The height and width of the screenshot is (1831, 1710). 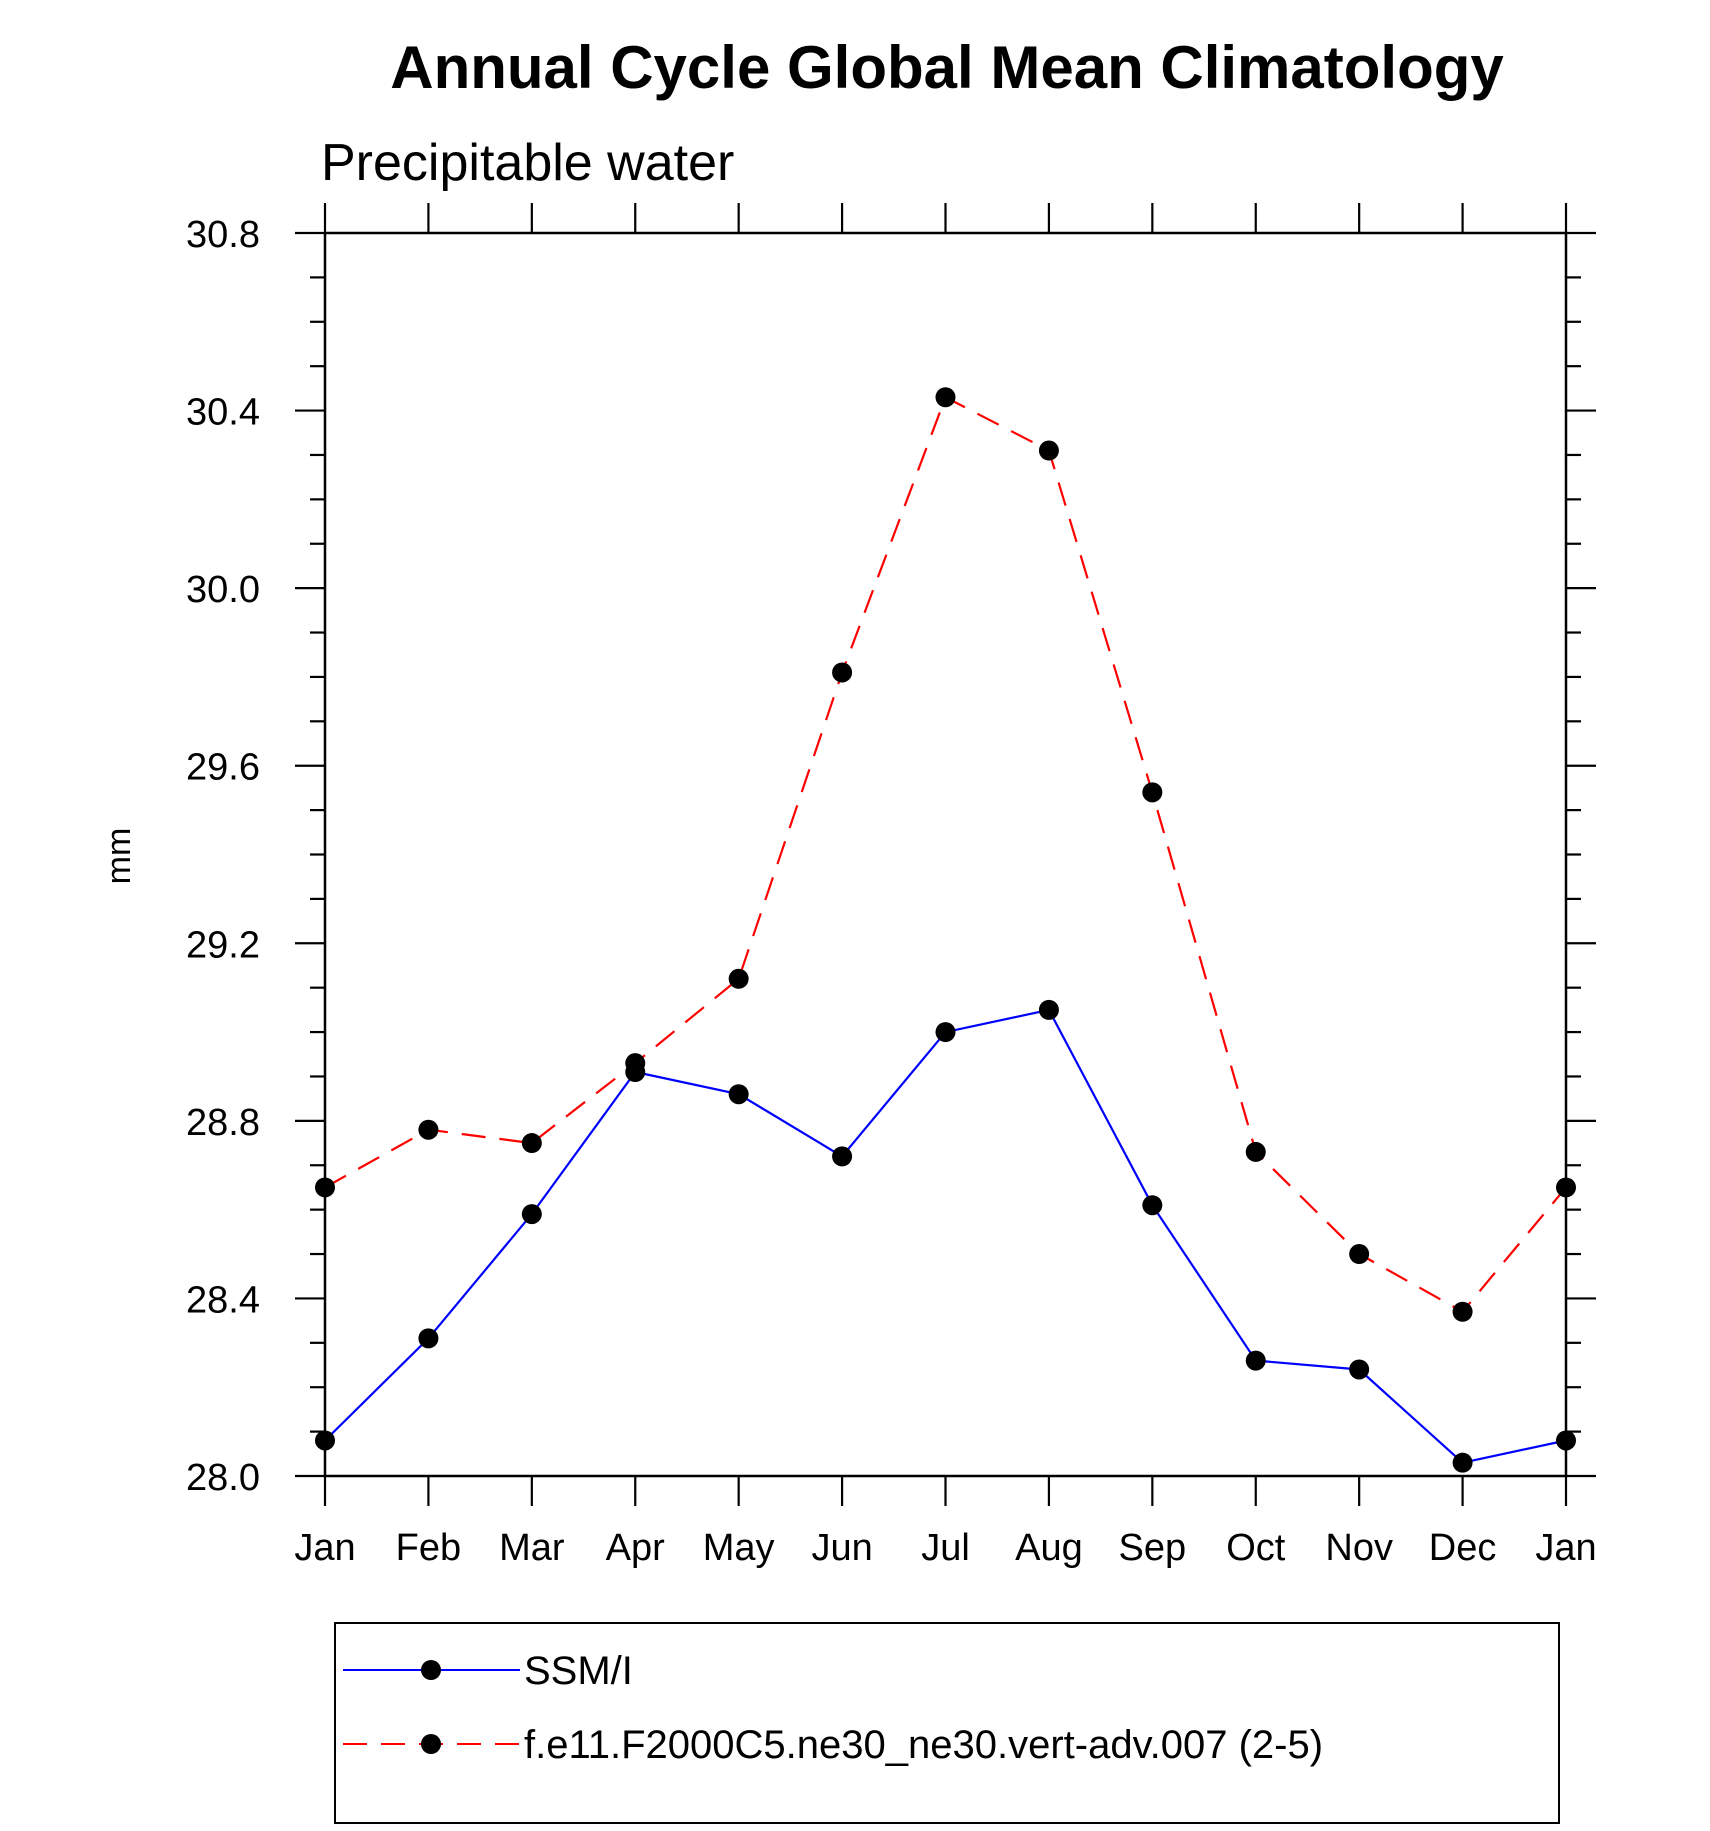 I want to click on legend-label-ssmi: SSM/I, so click(x=578, y=1671).